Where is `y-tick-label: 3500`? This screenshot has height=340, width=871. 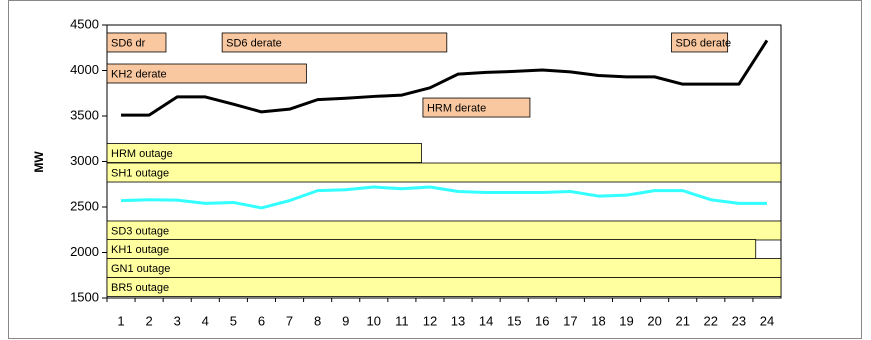
y-tick-label: 3500 is located at coordinates (84, 114).